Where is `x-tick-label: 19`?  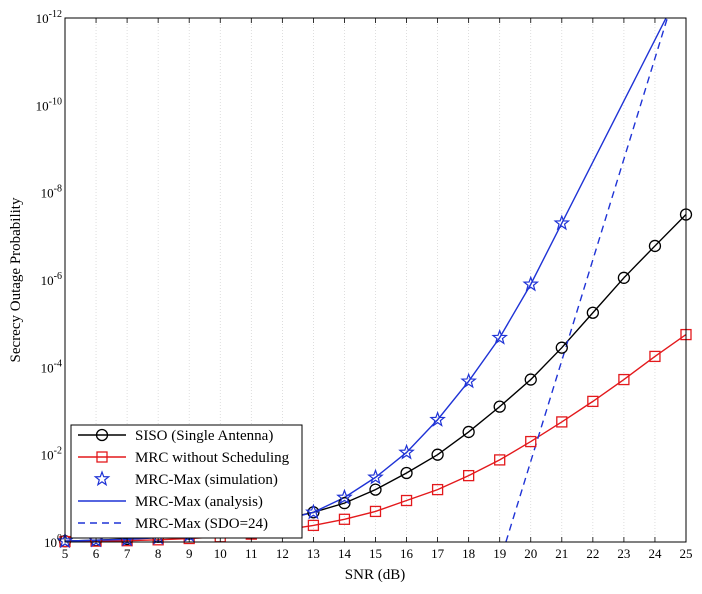 x-tick-label: 19 is located at coordinates (499, 553).